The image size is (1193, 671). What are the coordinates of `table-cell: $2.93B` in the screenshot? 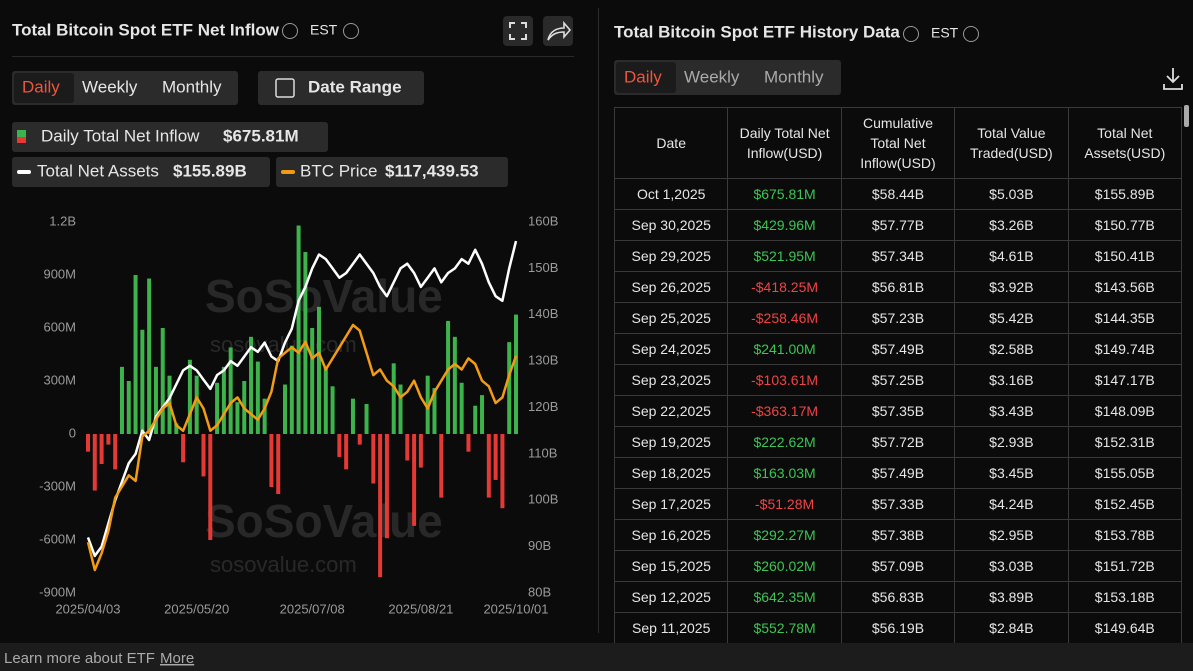 It's located at (1011, 442).